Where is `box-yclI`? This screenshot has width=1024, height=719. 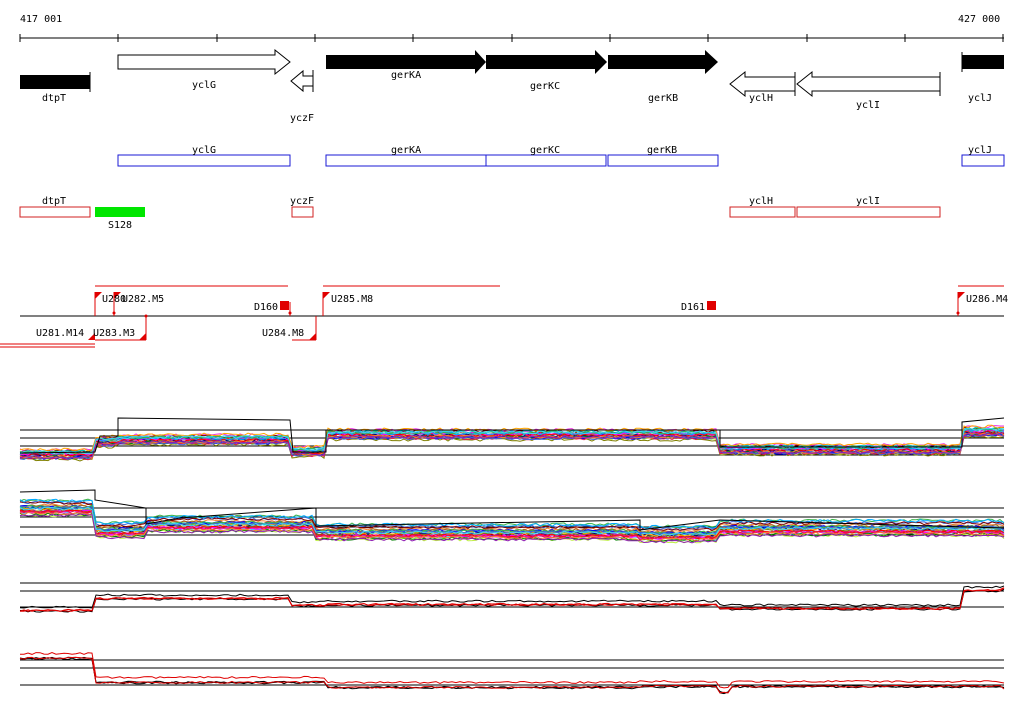 box-yclI is located at coordinates (868, 212).